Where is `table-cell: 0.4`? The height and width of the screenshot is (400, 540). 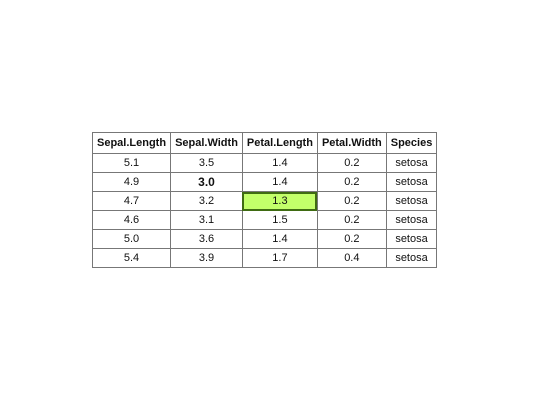
table-cell: 0.4 is located at coordinates (351, 258).